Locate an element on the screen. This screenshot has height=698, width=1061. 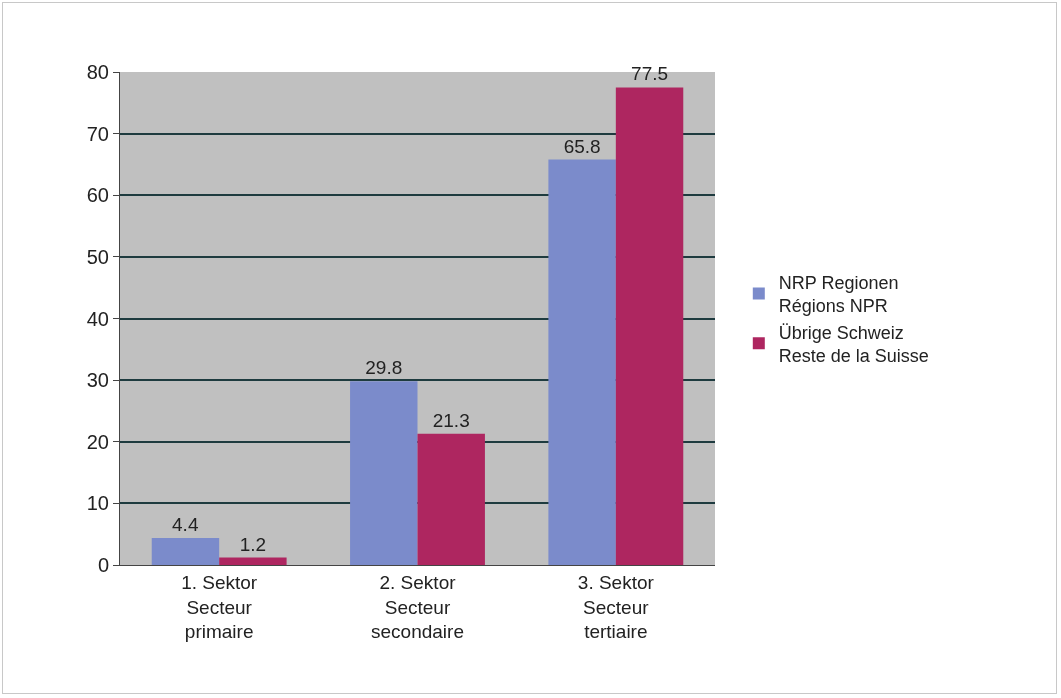
data-label: 29.8 is located at coordinates (384, 368).